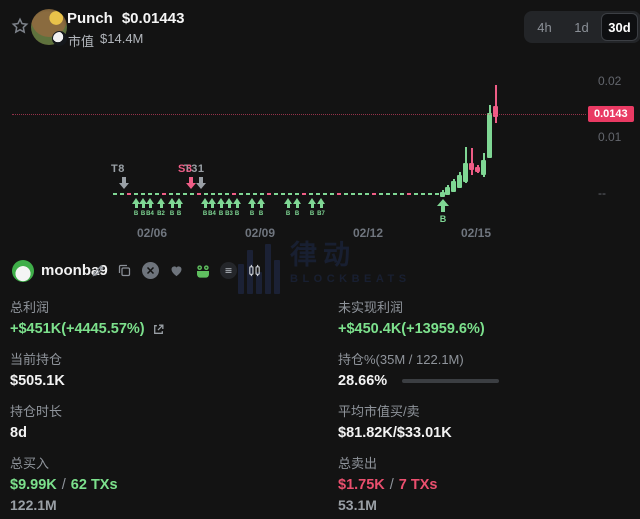 This screenshot has height=519, width=640. Describe the element at coordinates (254, 270) in the screenshot. I see `chart-candles-icon` at that location.